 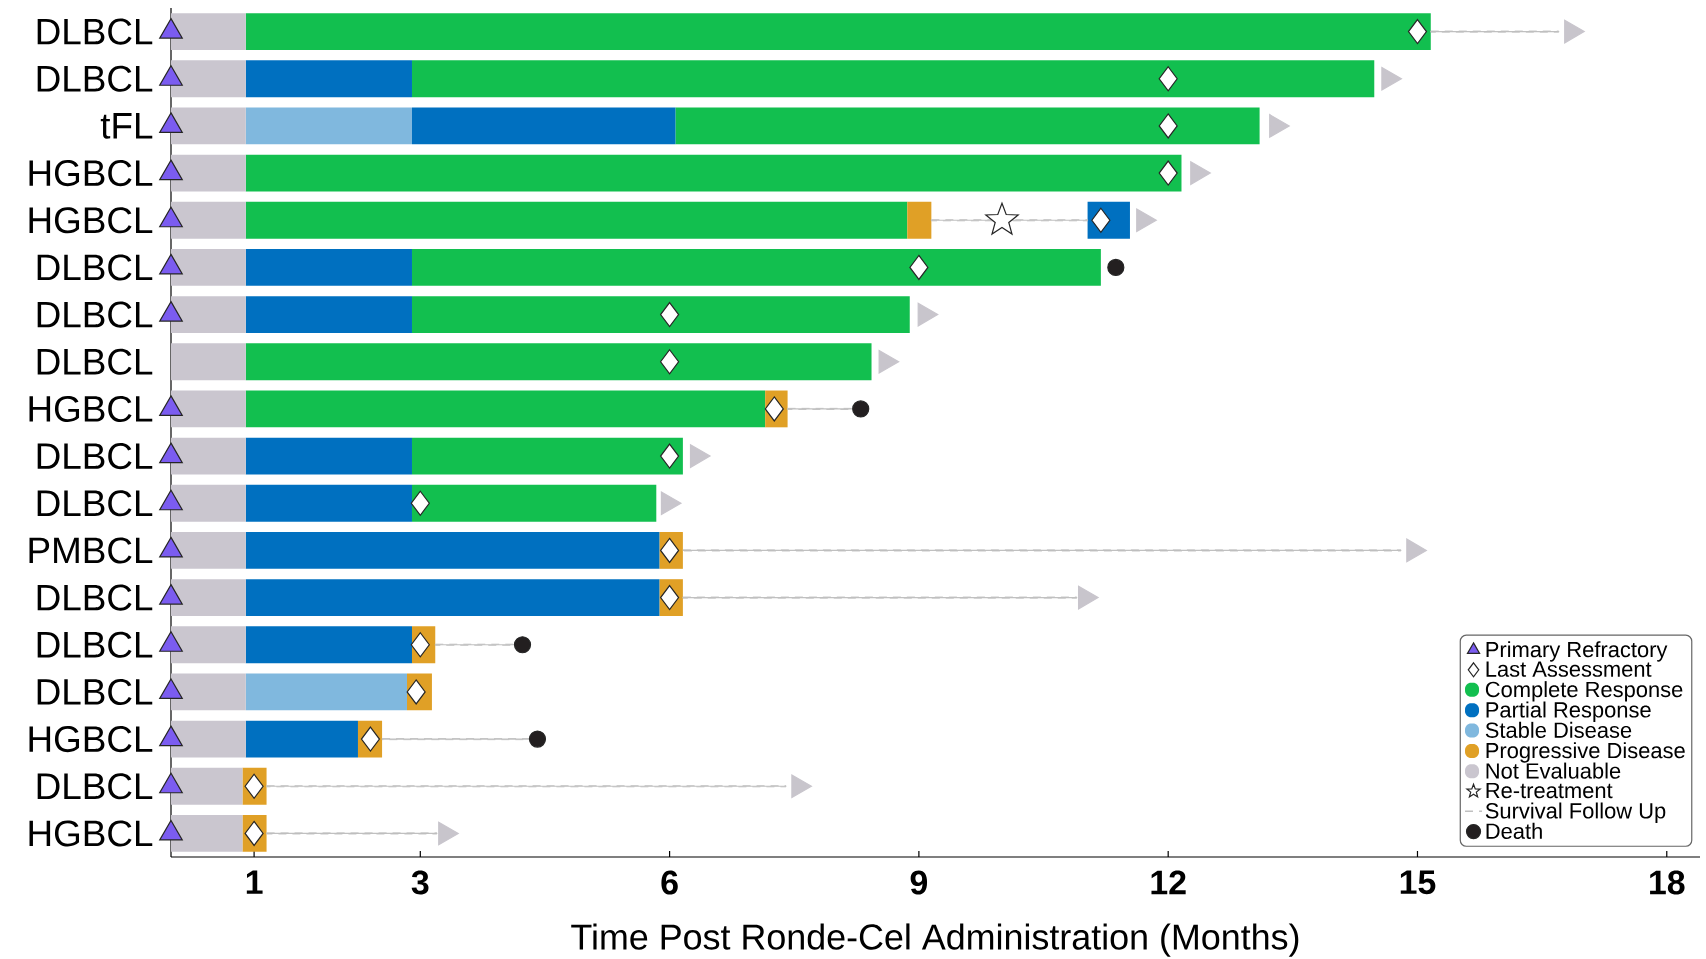 I want to click on legend-label: Complete Response, so click(x=1584, y=691).